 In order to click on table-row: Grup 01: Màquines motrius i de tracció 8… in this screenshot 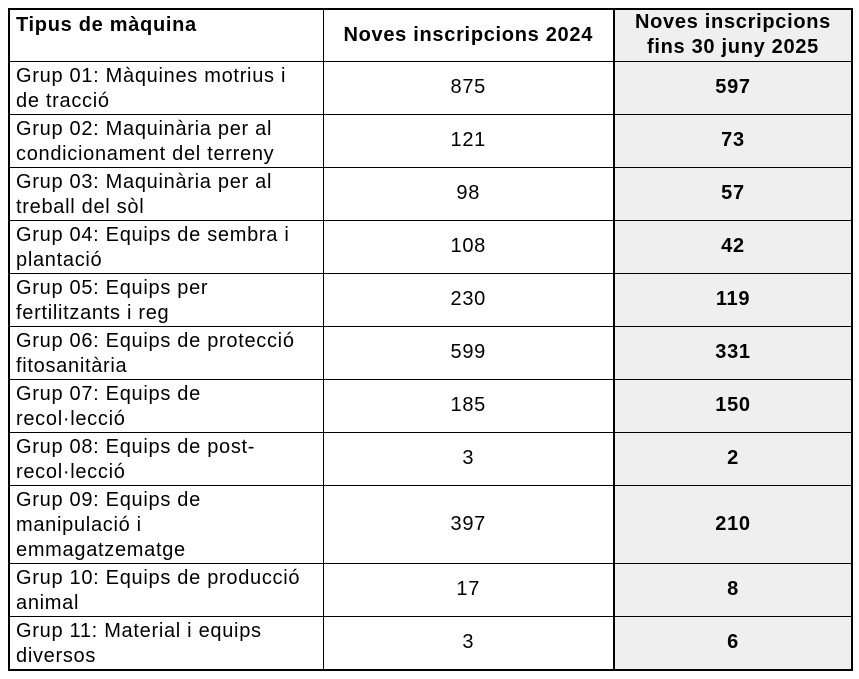, I will do `click(430, 87)`.